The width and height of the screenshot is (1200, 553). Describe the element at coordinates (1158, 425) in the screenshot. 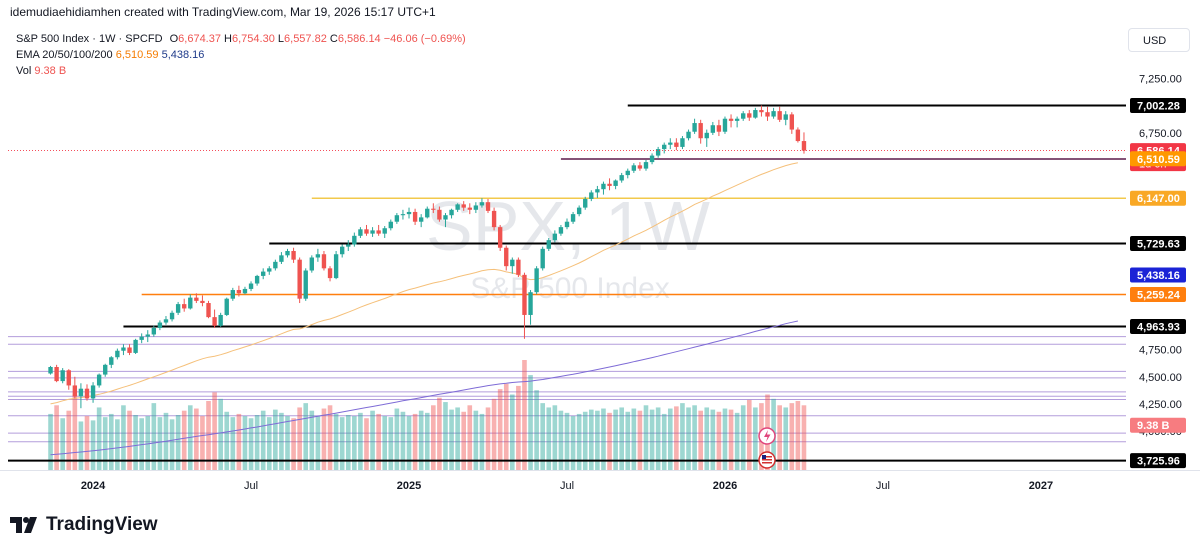

I see `price-tag-box` at that location.